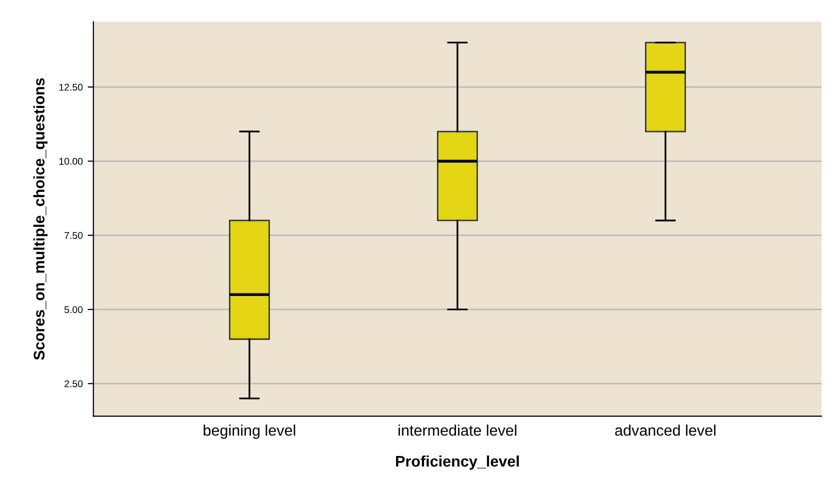  Describe the element at coordinates (71, 87) in the screenshot. I see `y-tick-label: 12.50` at that location.